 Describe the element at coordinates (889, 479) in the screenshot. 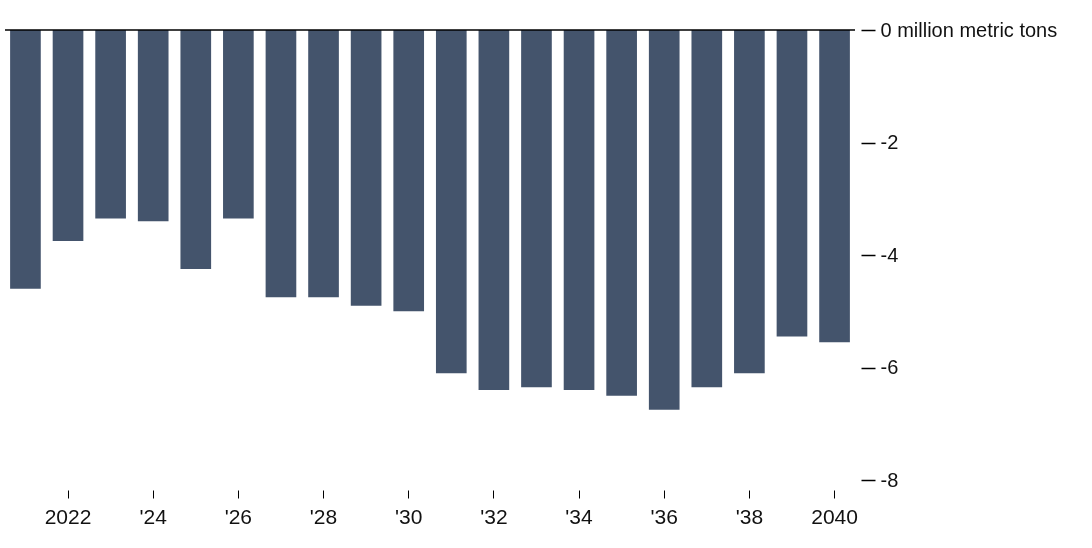

I see `y-tick-label: -8` at that location.